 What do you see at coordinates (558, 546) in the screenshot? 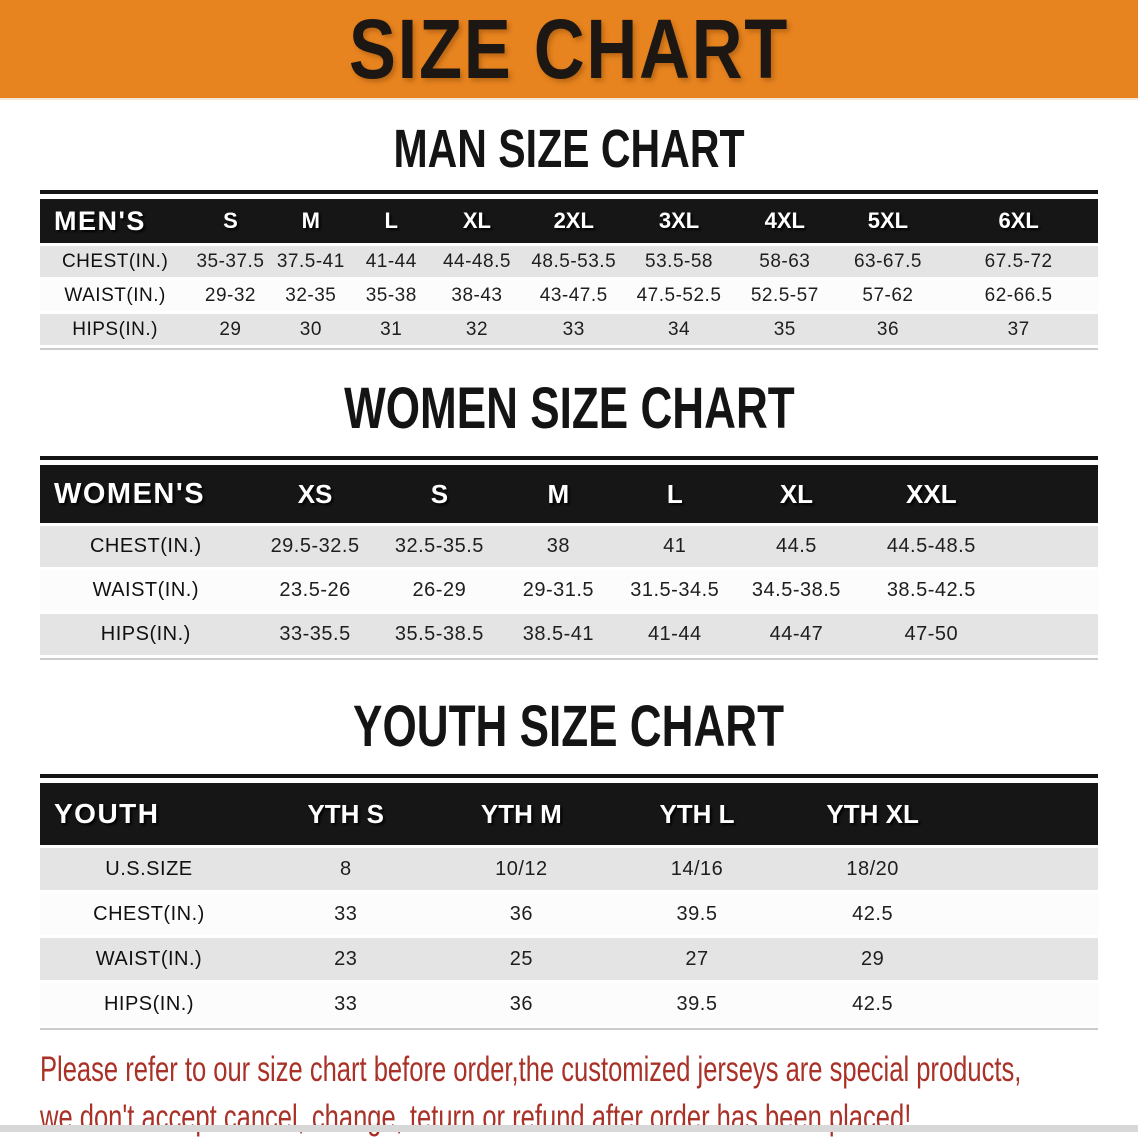
I see `size-value-cell: 38` at bounding box center [558, 546].